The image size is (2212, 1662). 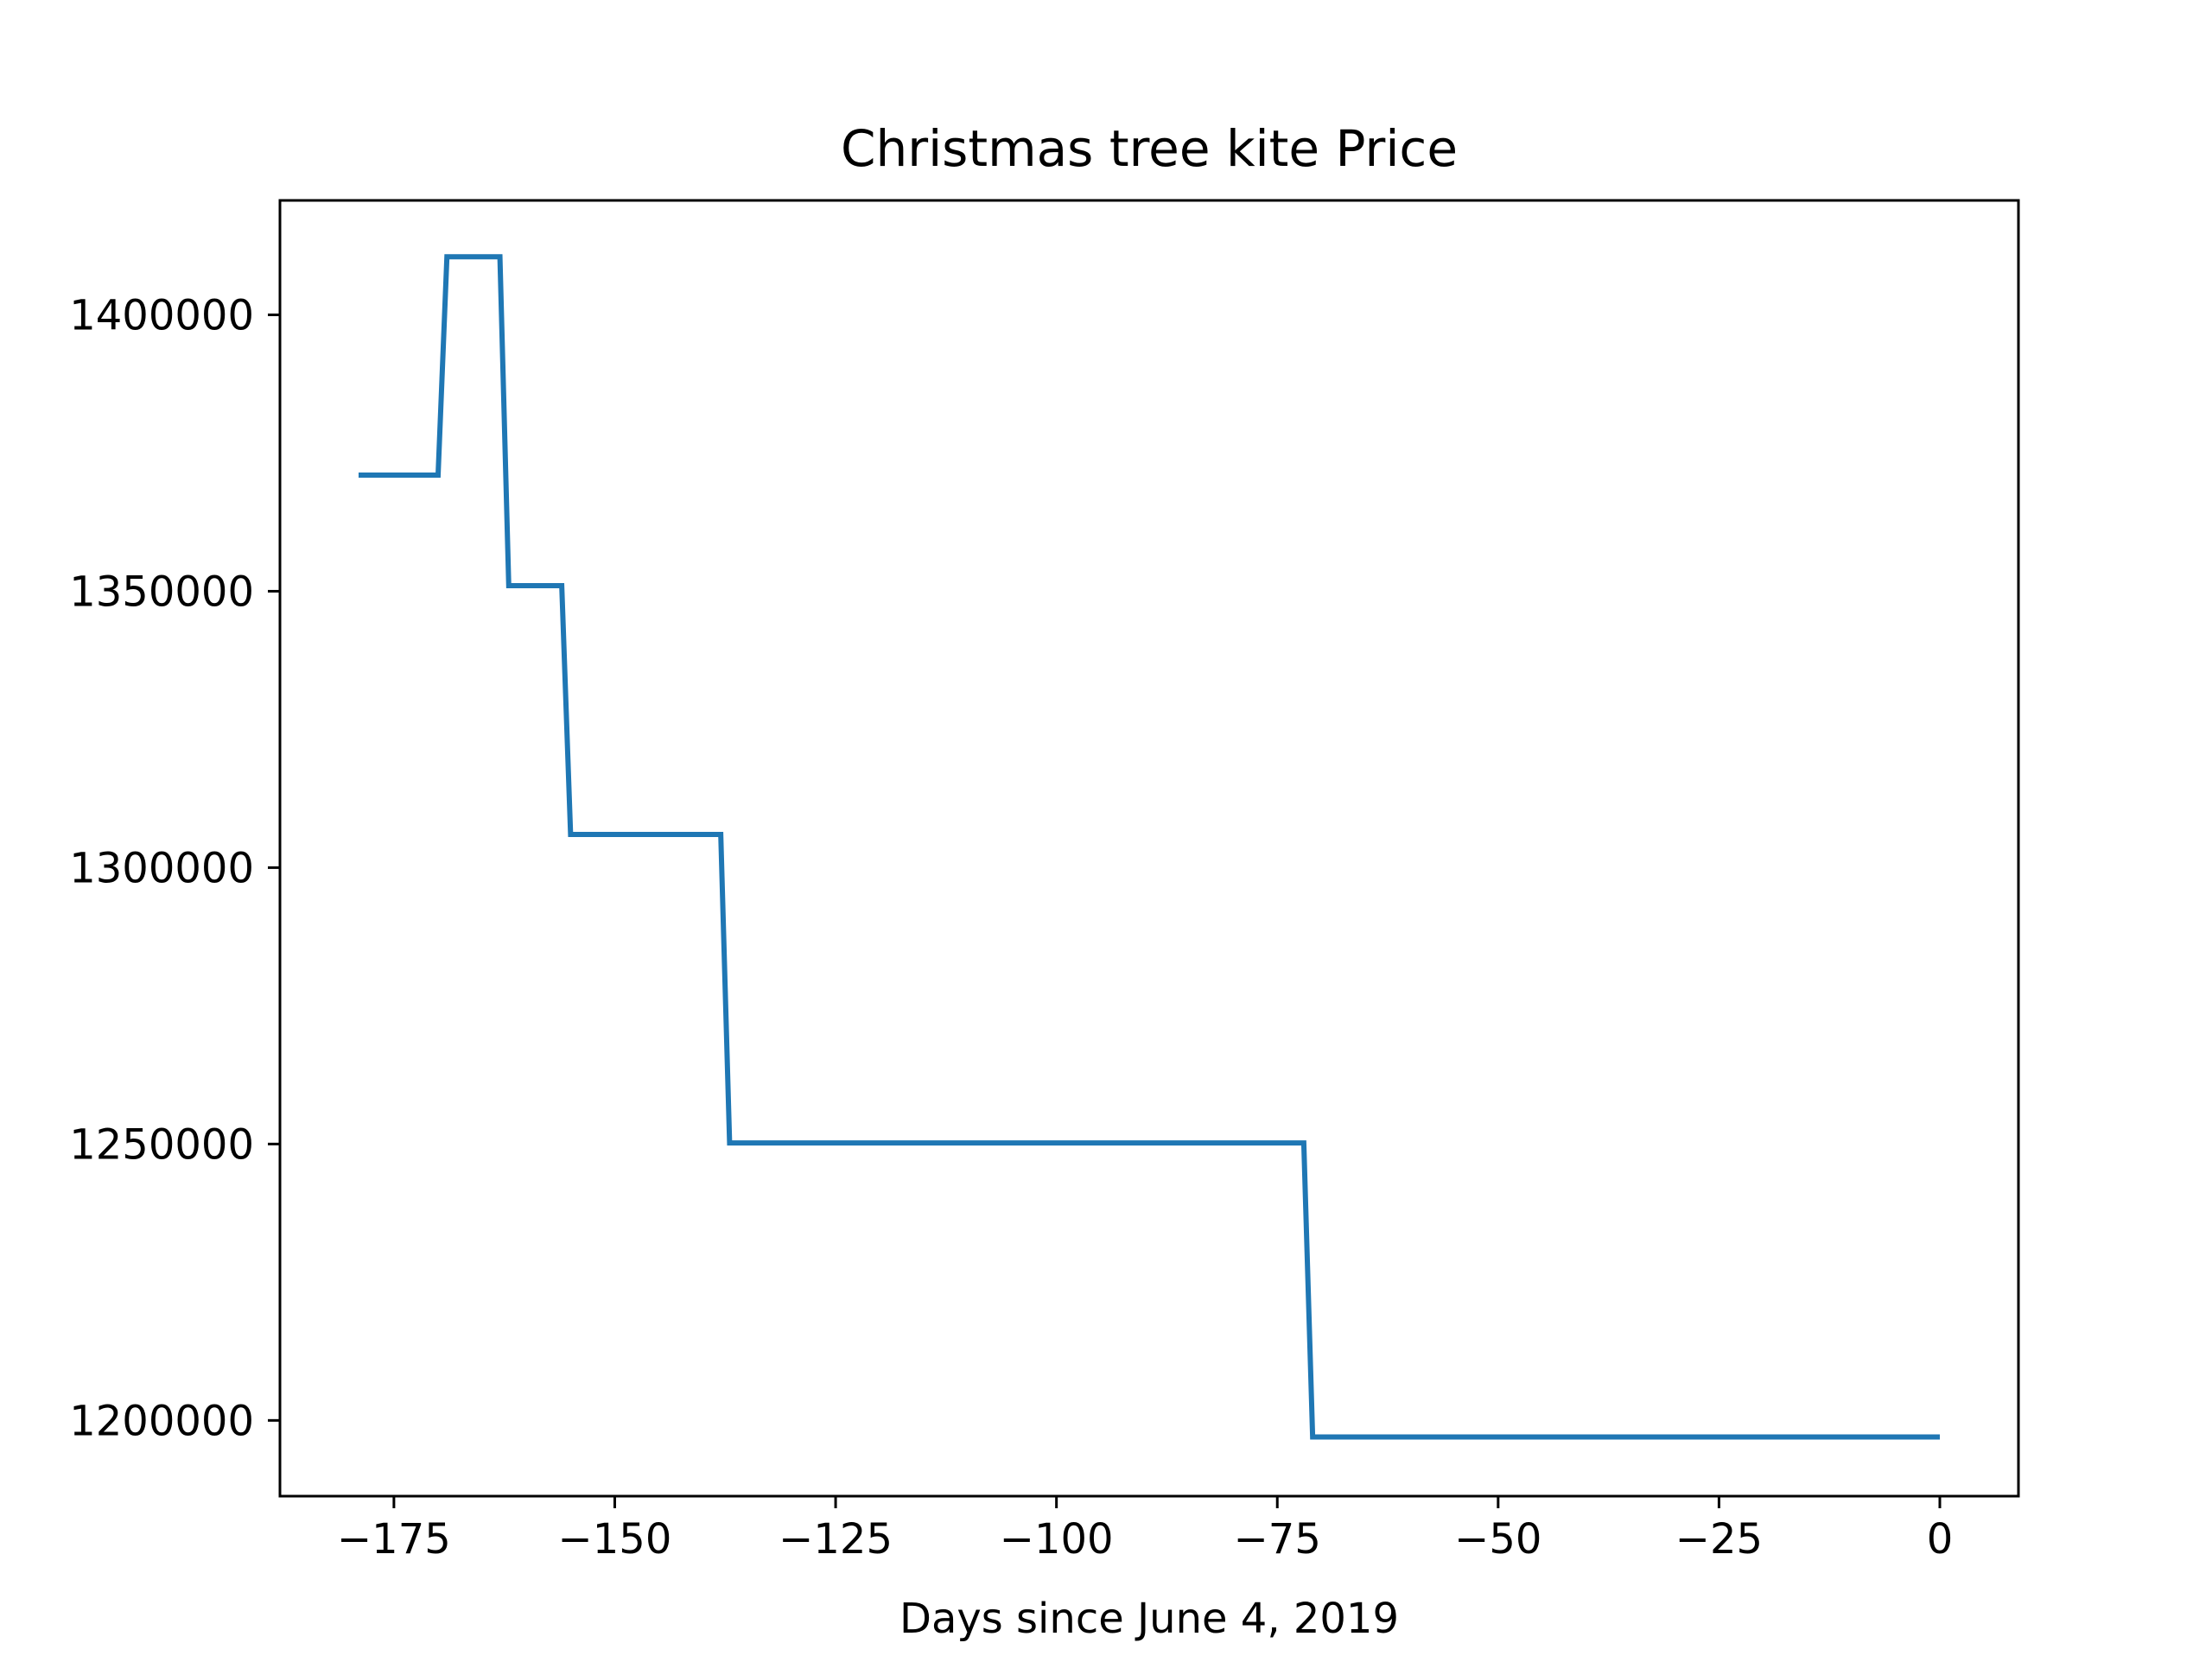 I want to click on x-axis-label: Days since June 4, 2019, so click(x=1149, y=1619).